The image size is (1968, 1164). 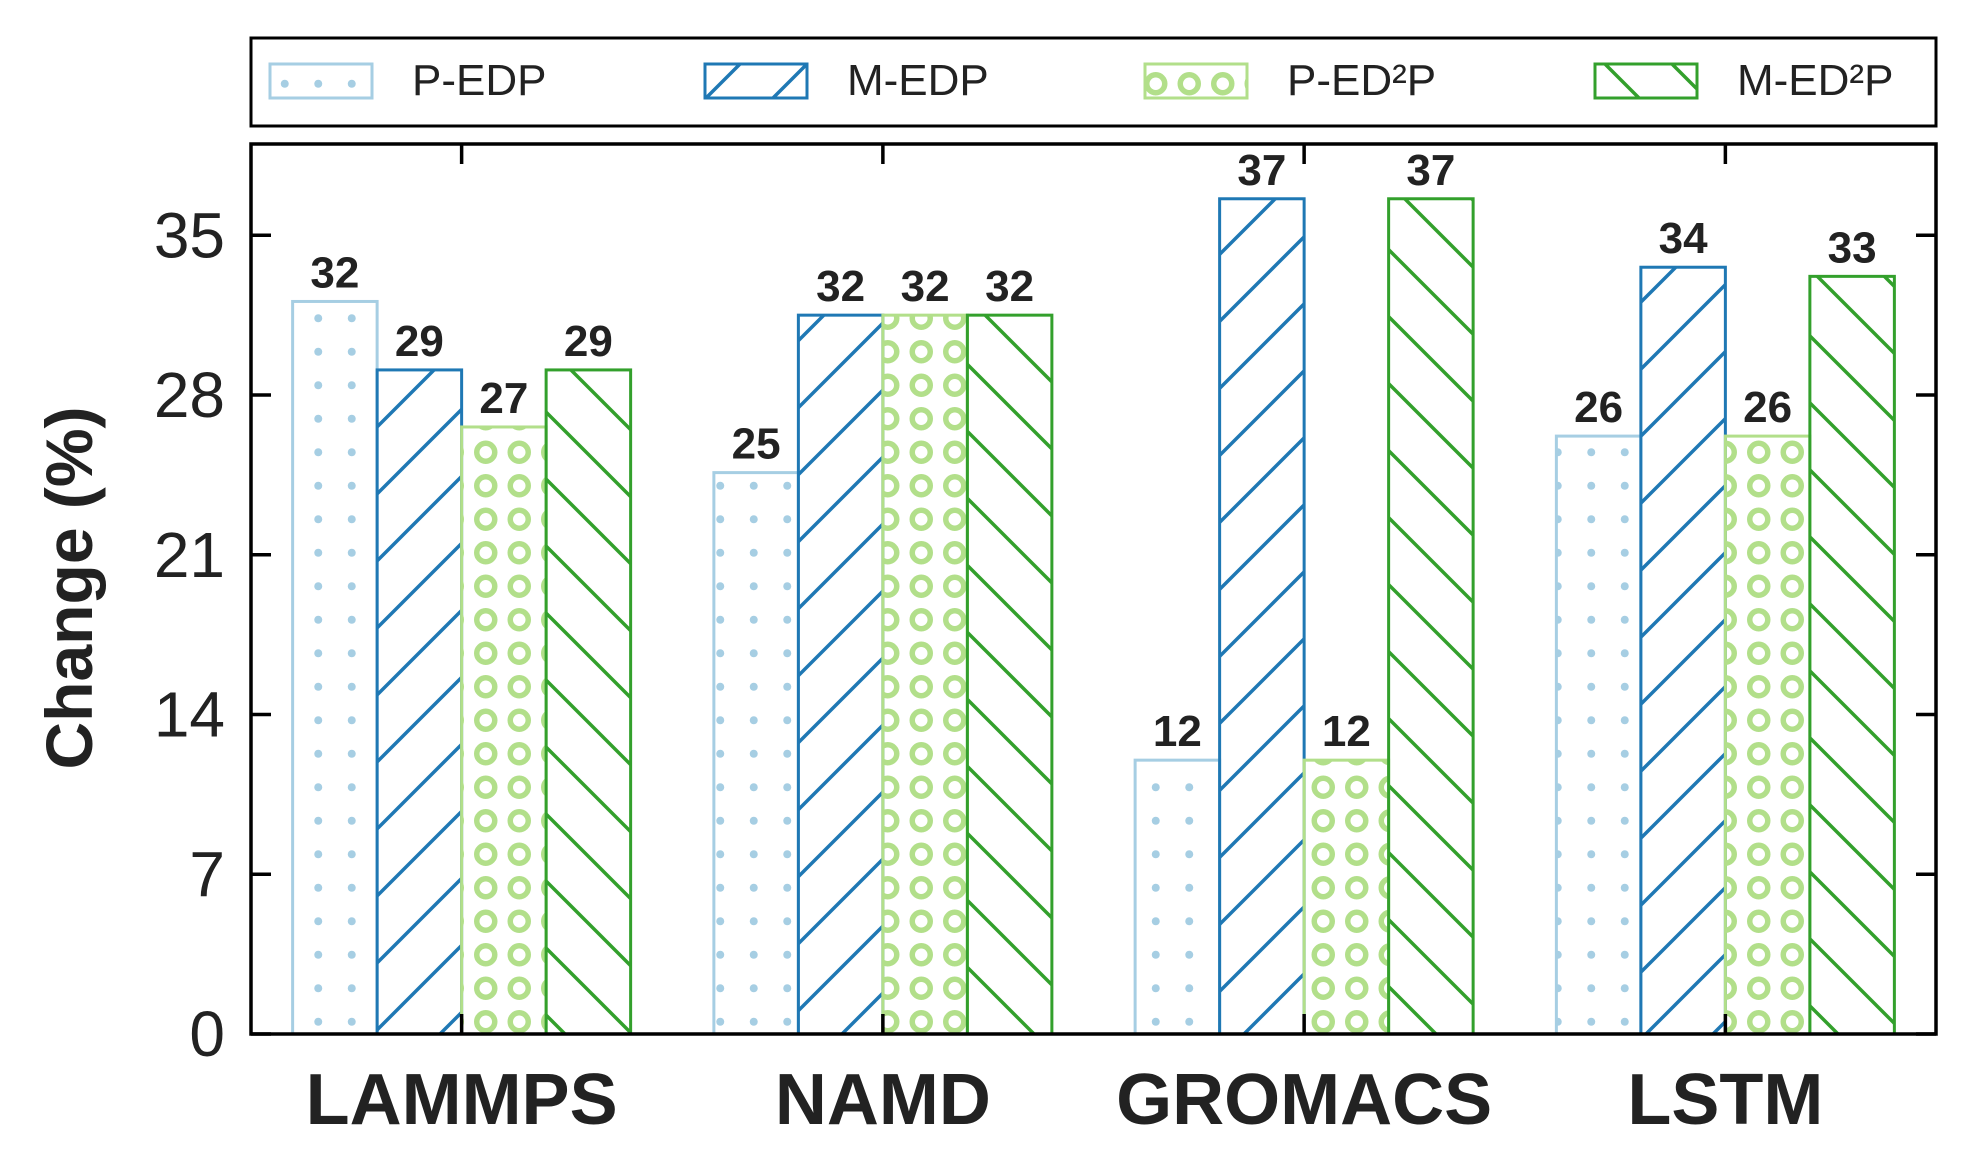 What do you see at coordinates (419, 702) in the screenshot?
I see `bar-lammps-m-edp` at bounding box center [419, 702].